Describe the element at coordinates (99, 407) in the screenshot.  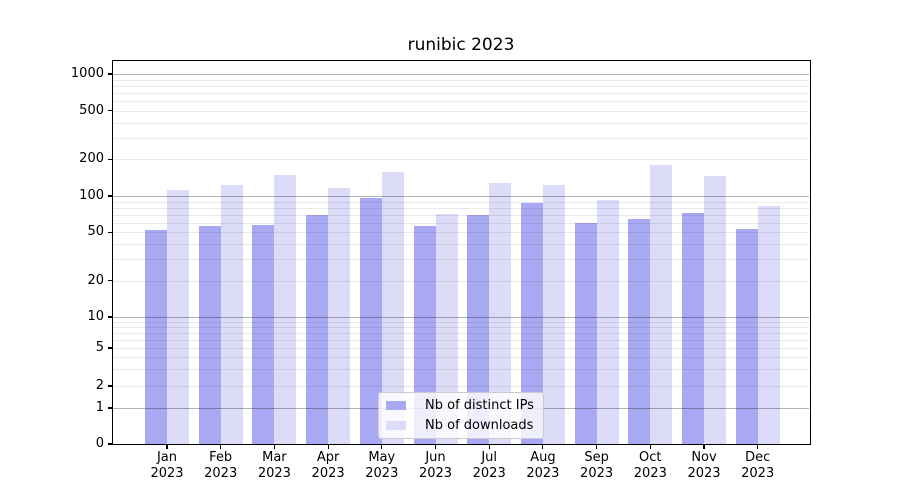
I see `y-tick-label-1: 1` at that location.